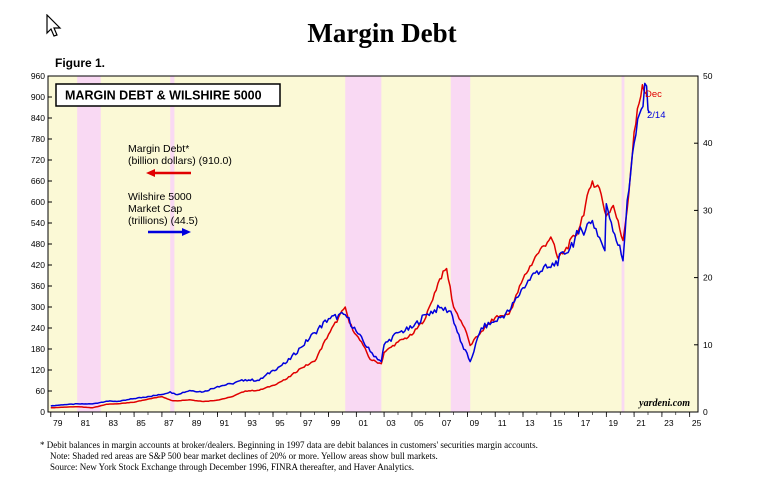  What do you see at coordinates (41, 391) in the screenshot?
I see `y-left-tick-label: 60` at bounding box center [41, 391].